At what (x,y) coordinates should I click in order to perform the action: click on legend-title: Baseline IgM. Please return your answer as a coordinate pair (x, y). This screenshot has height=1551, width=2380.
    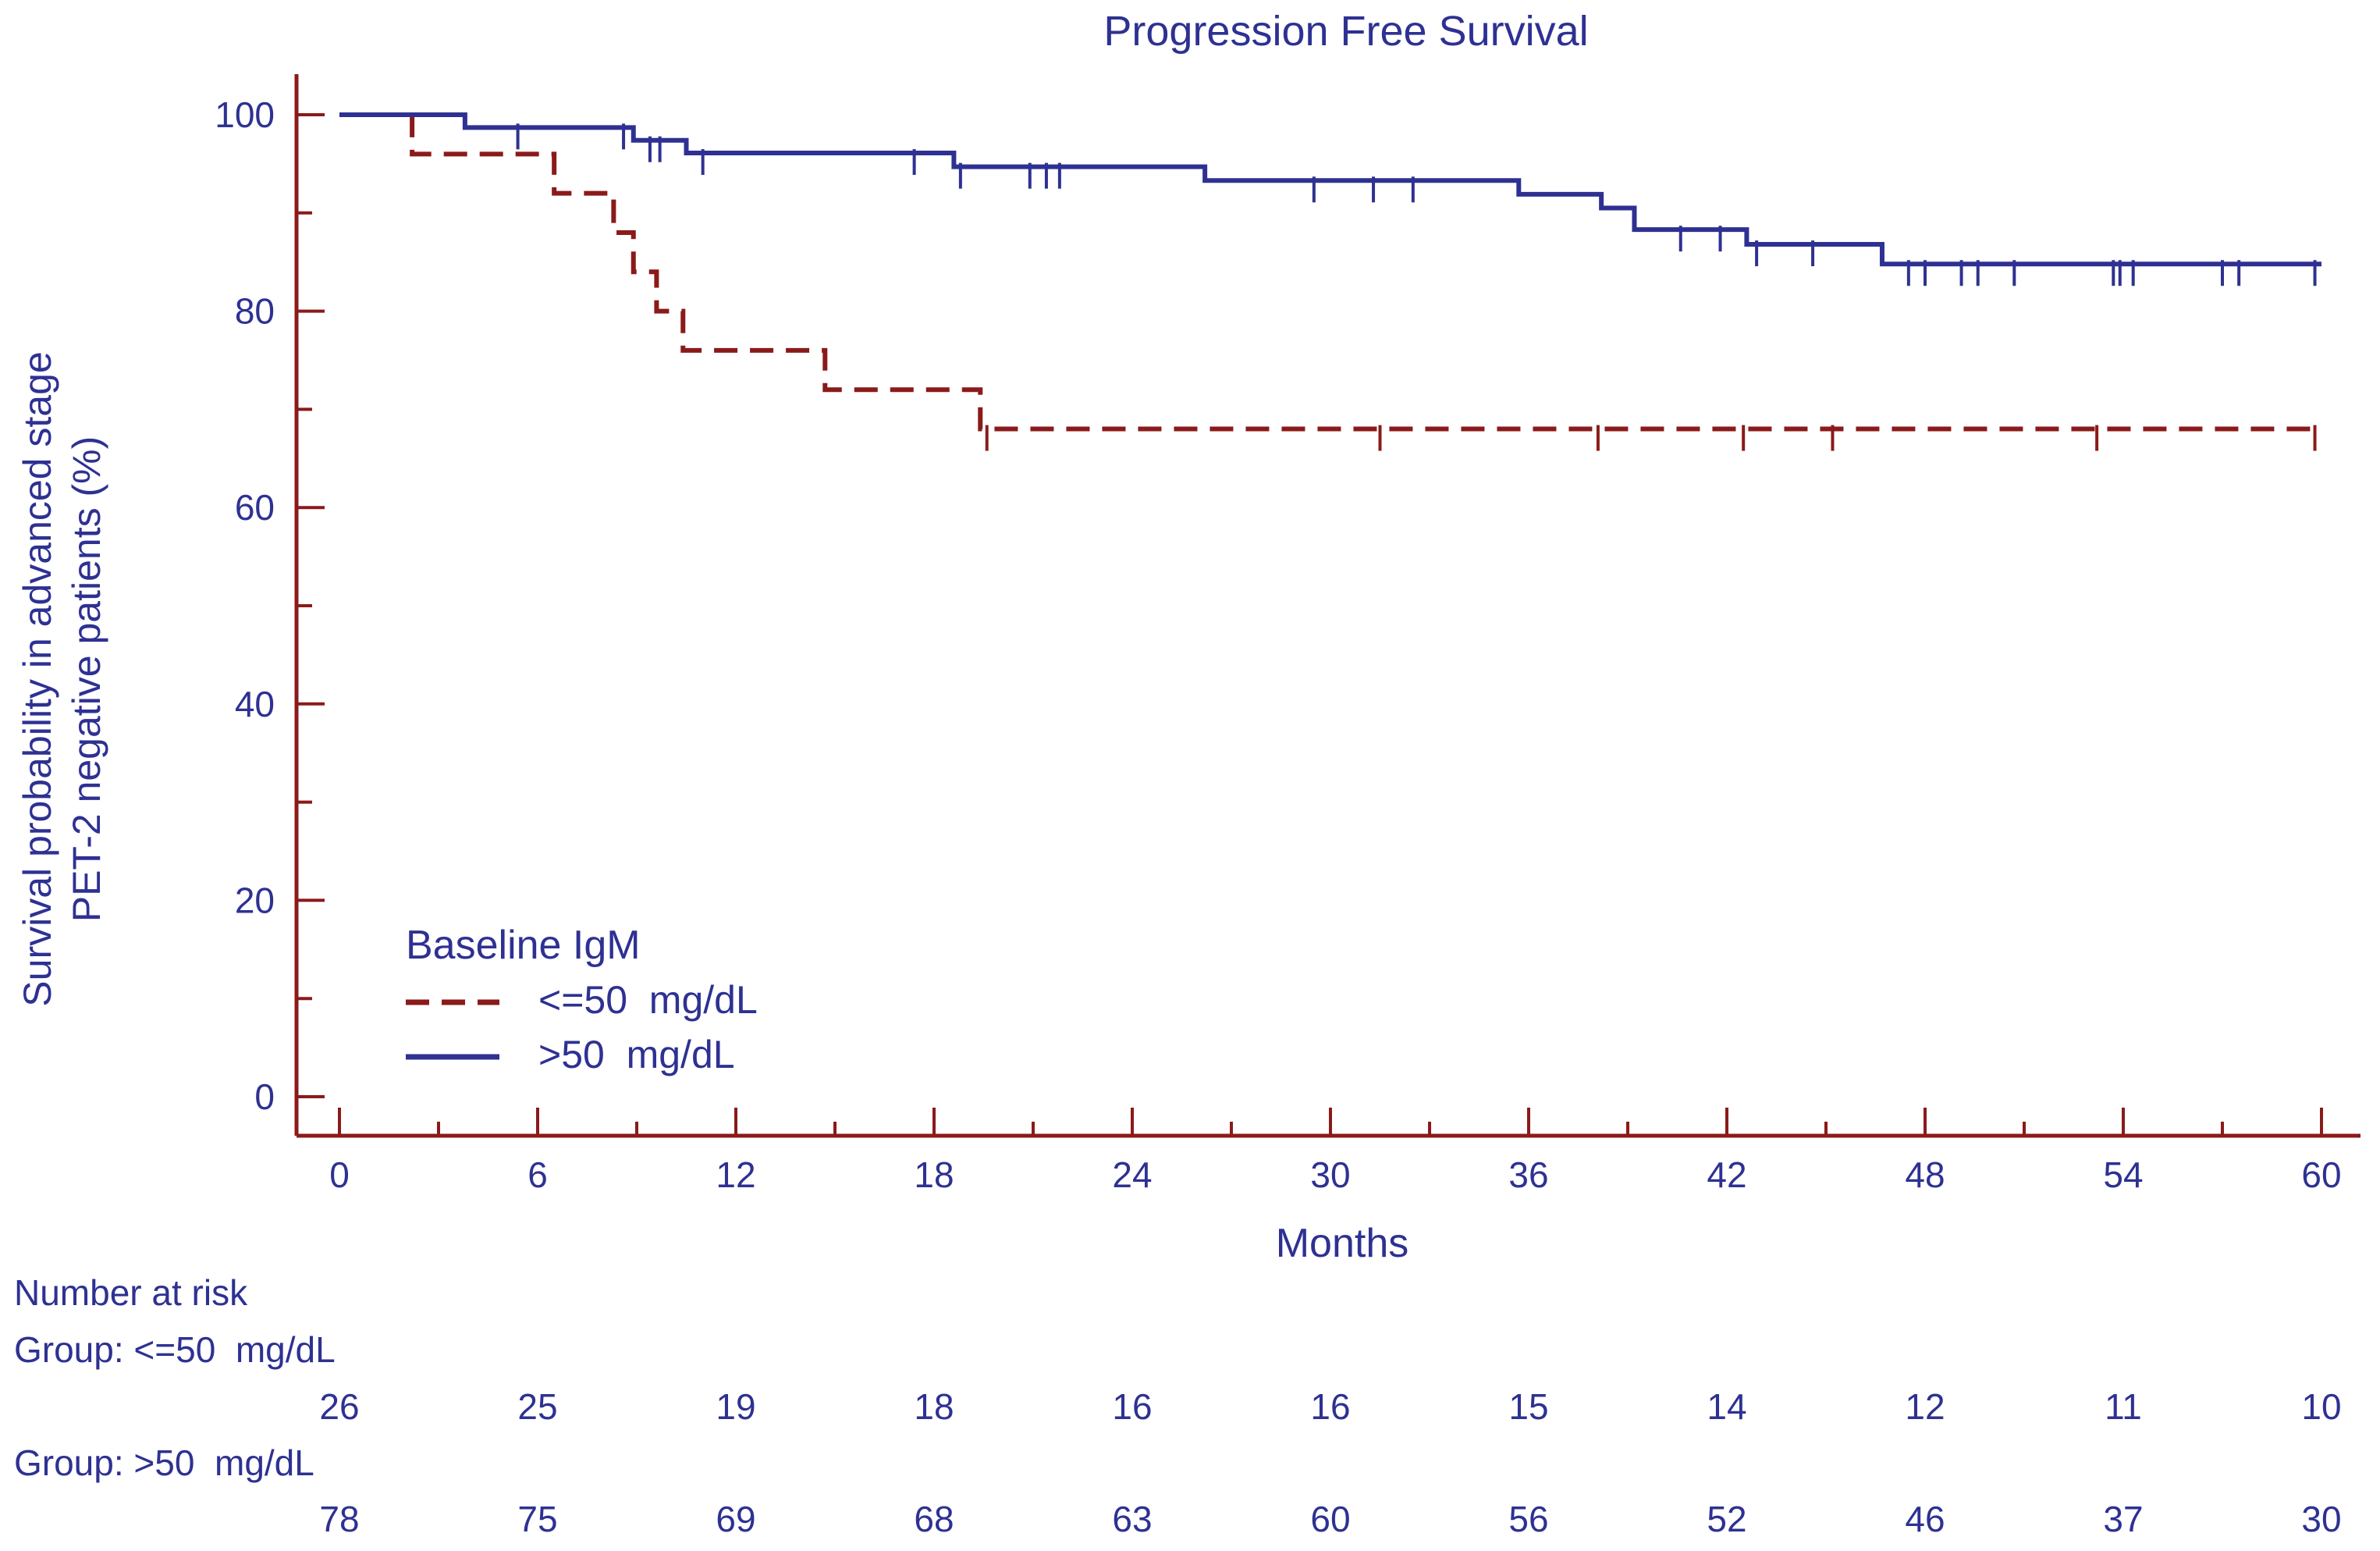
    Looking at the image, I should click on (523, 945).